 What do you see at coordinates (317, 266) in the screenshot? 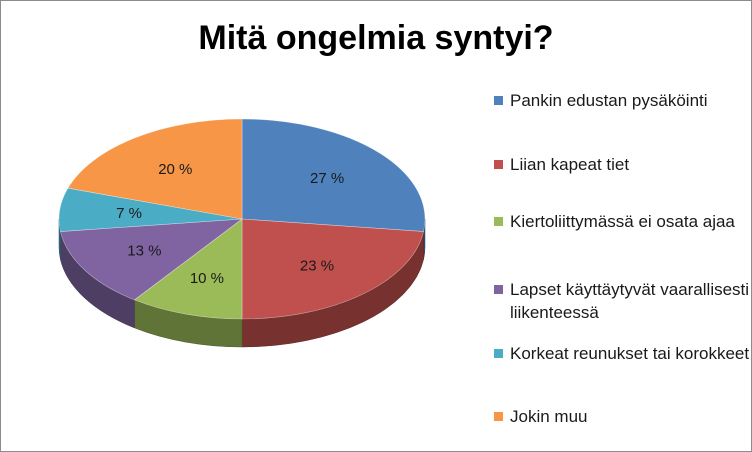
I see `data-label-1: 23 %` at bounding box center [317, 266].